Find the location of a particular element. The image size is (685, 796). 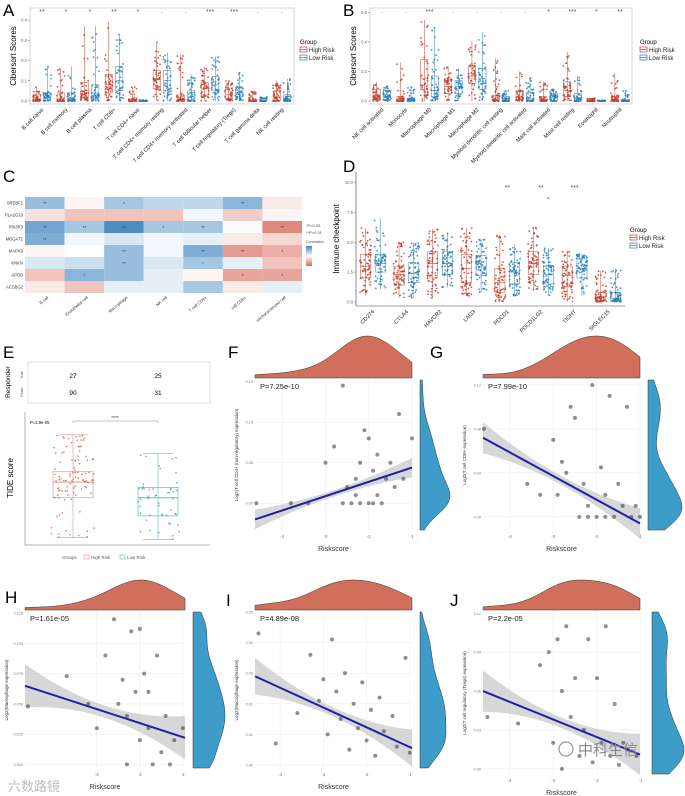

y-axis-label: Log2(Macrophage expression) is located at coordinates (6, 690).